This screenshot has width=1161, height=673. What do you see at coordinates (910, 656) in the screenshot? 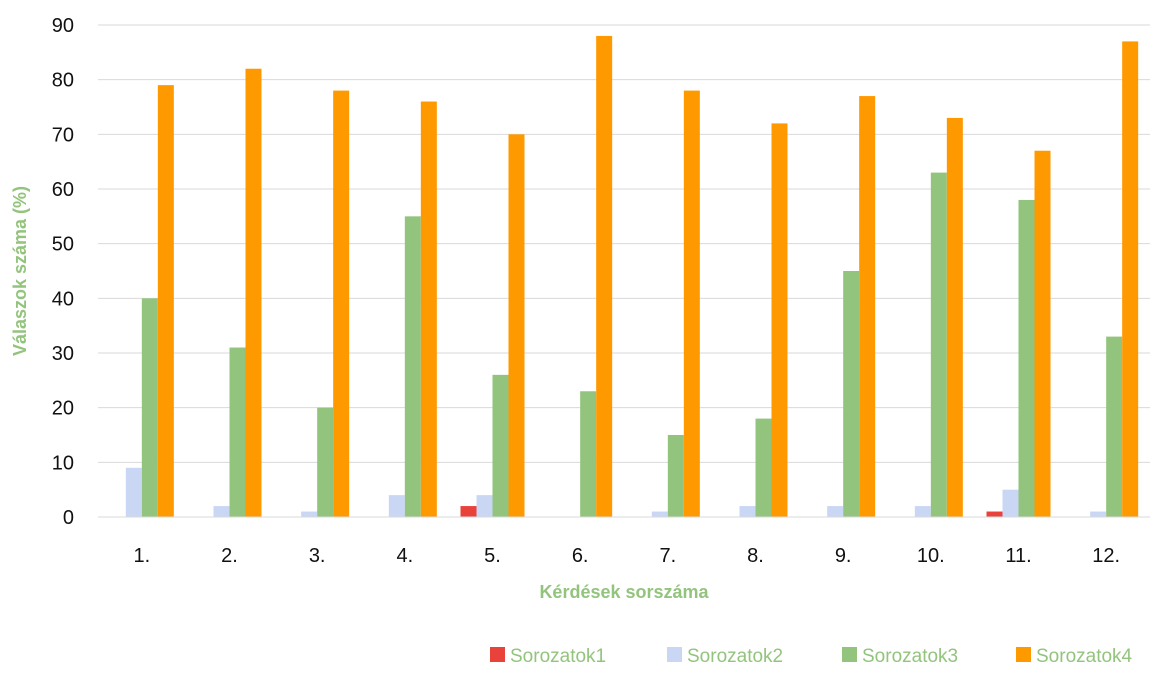
I see `legend-label-sorozatok3: Sorozatok3` at bounding box center [910, 656].